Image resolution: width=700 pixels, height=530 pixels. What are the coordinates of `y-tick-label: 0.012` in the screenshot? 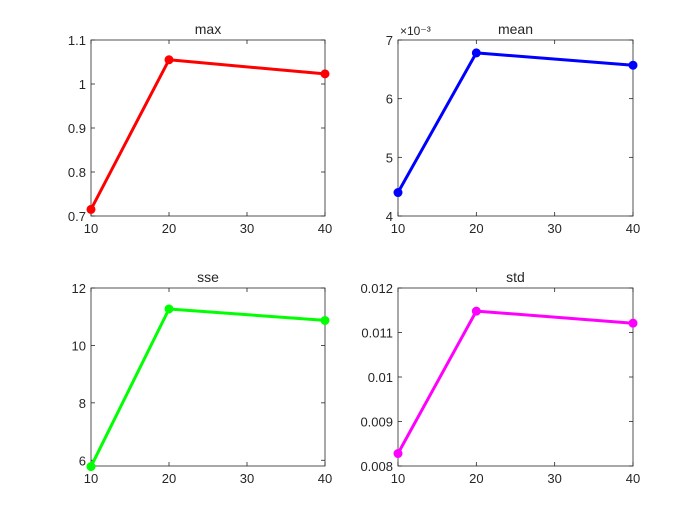 It's located at (376, 288).